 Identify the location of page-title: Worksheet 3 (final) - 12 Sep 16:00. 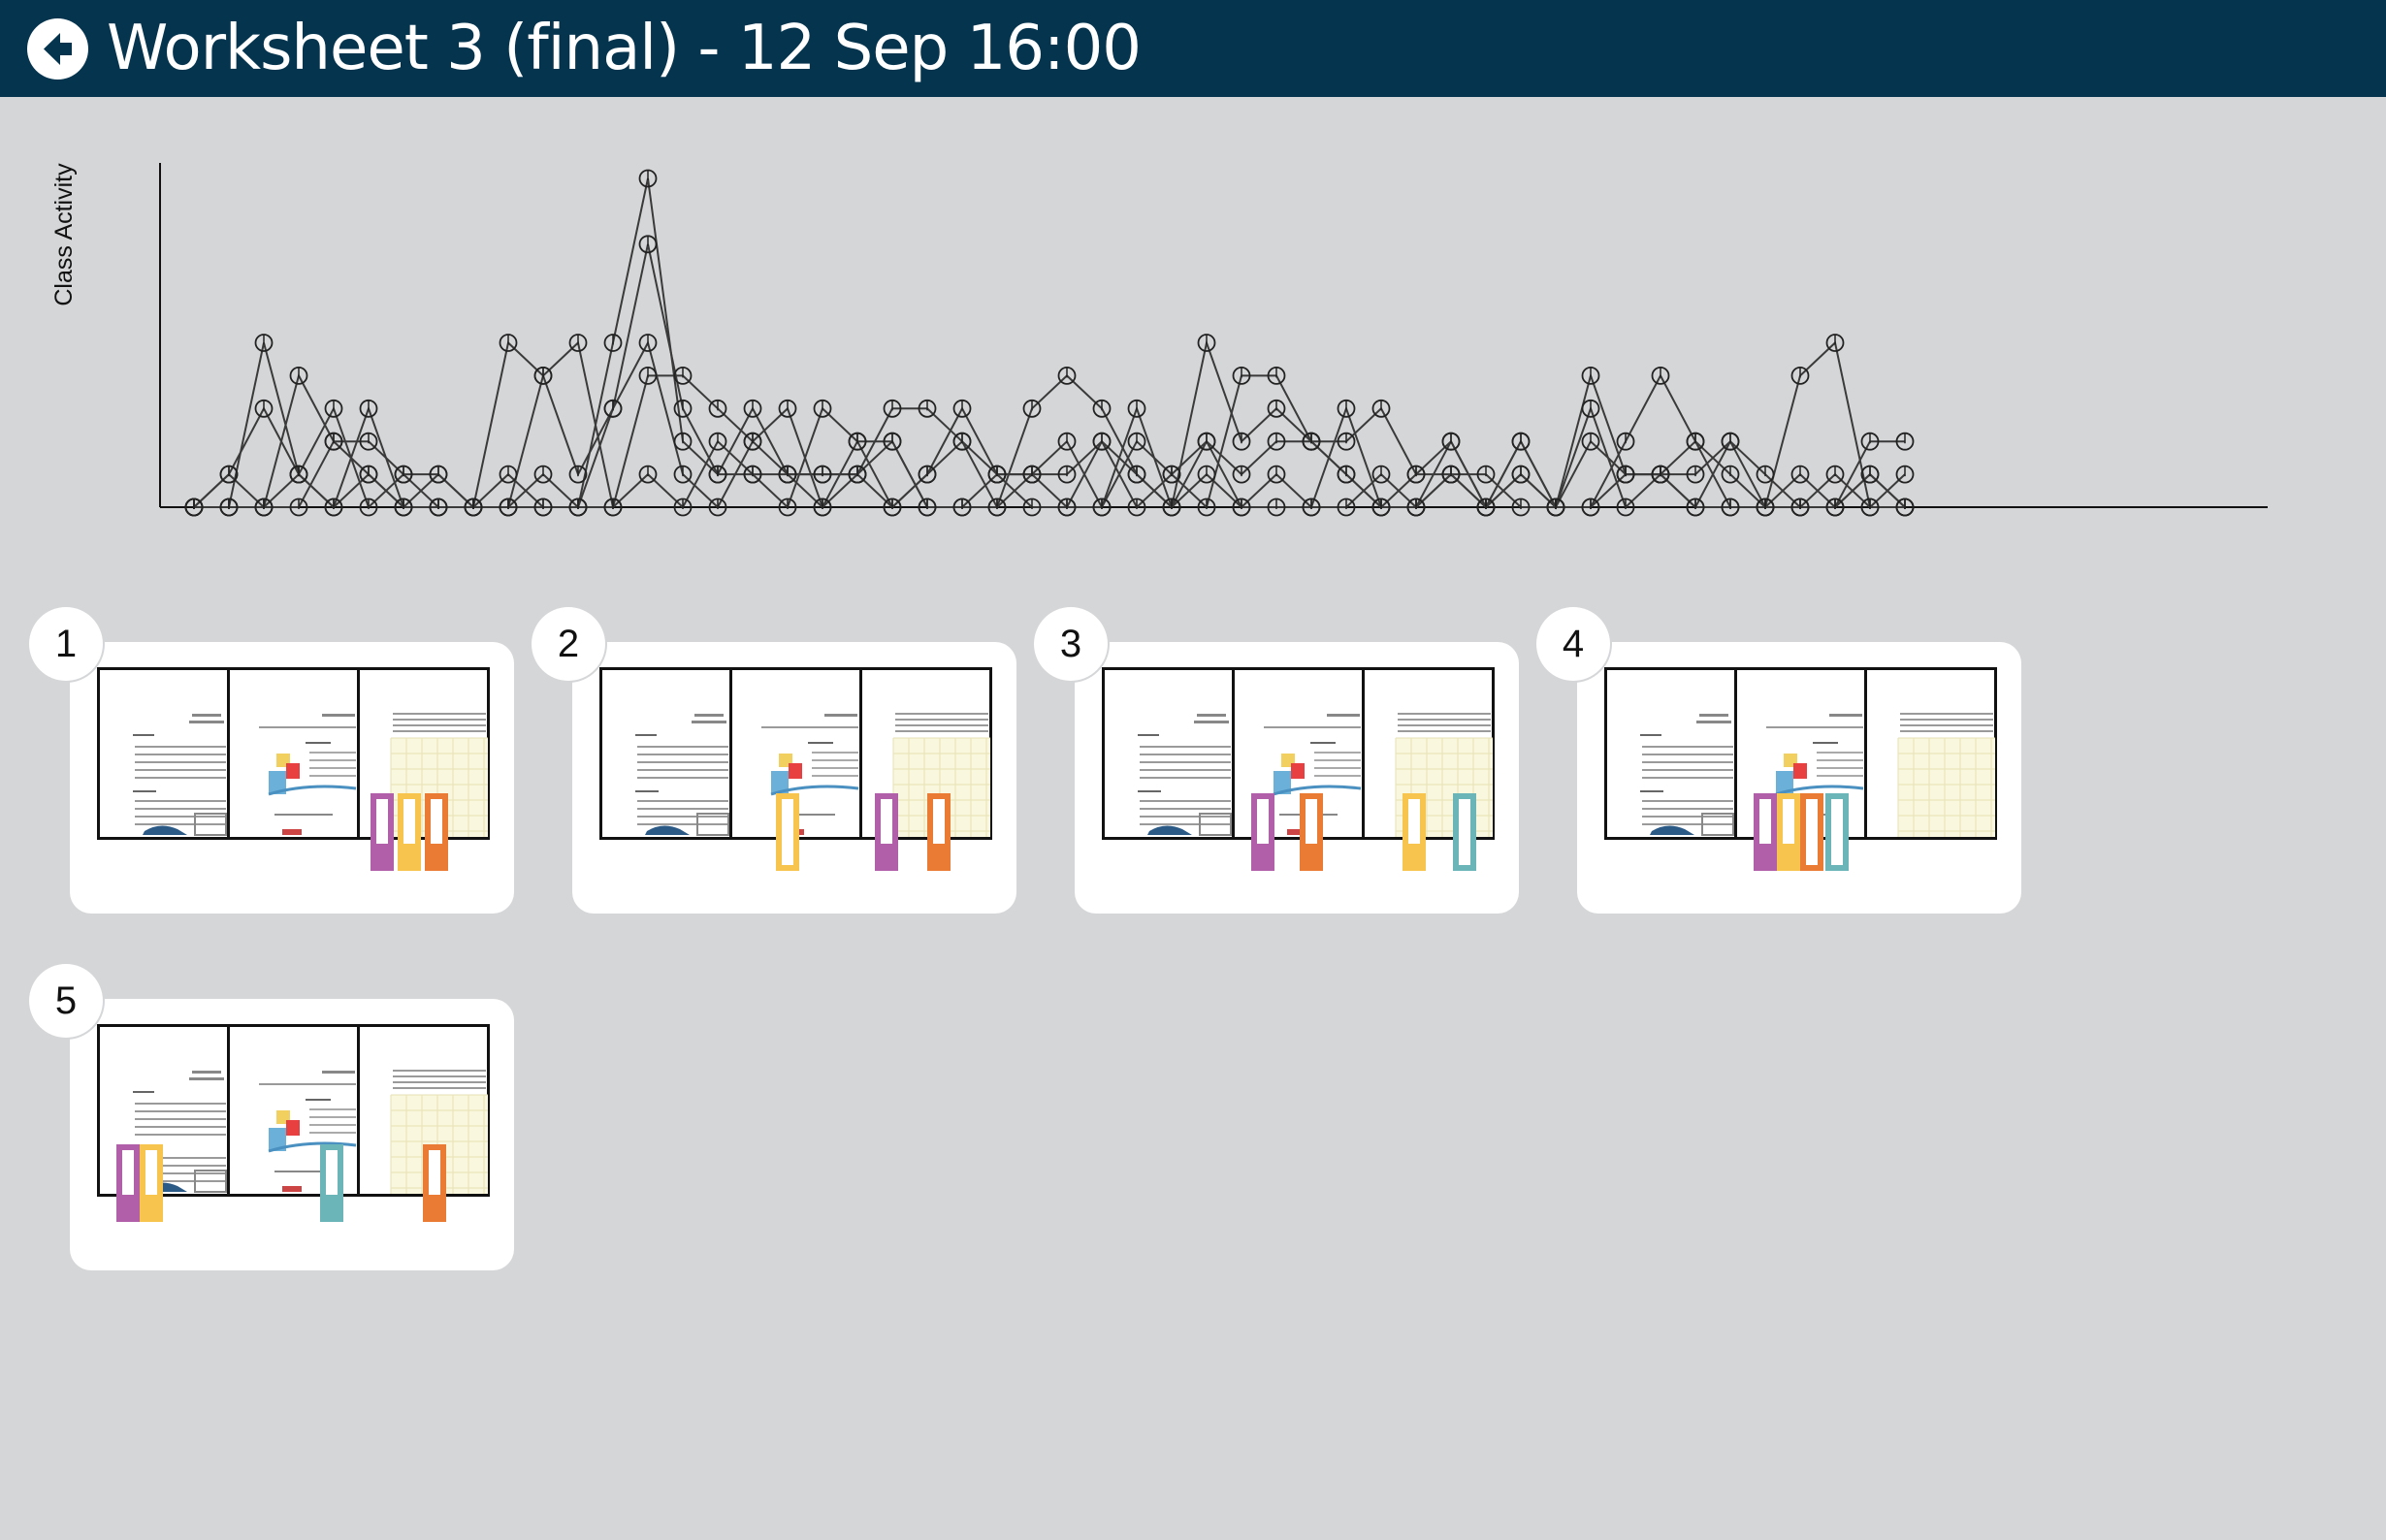
(624, 48).